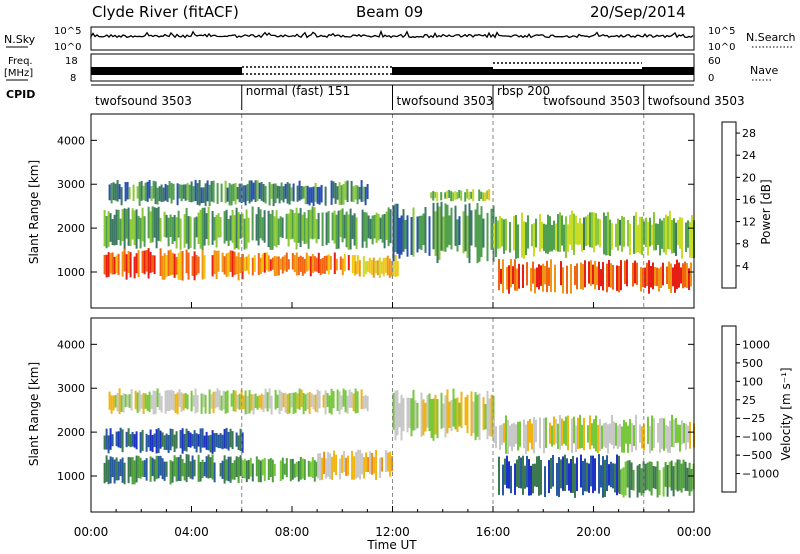 The width and height of the screenshot is (800, 554). I want to click on colorbar-tick-label: 28, so click(749, 133).